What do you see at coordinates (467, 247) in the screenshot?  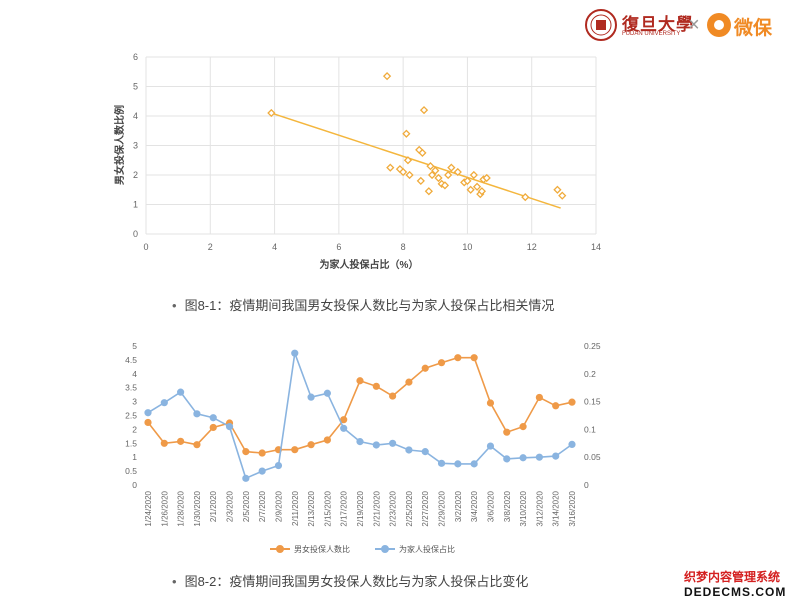 I see `scatter-x-tick: 10` at bounding box center [467, 247].